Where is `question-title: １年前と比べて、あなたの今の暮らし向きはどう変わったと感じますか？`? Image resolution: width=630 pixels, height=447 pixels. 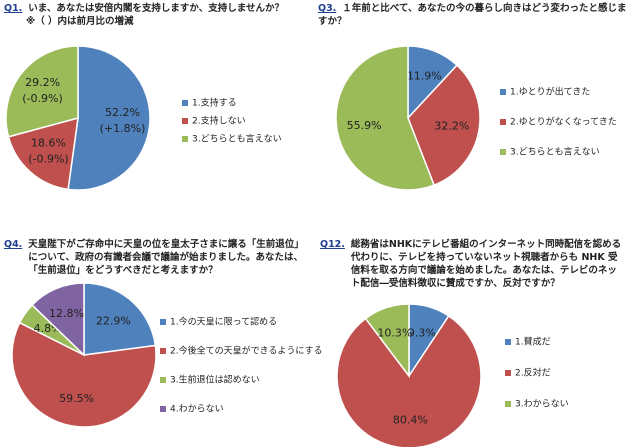 question-title: １年前と比べて、あなたの今の暮らし向きはどう変わったと感じますか？ is located at coordinates (472, 15).